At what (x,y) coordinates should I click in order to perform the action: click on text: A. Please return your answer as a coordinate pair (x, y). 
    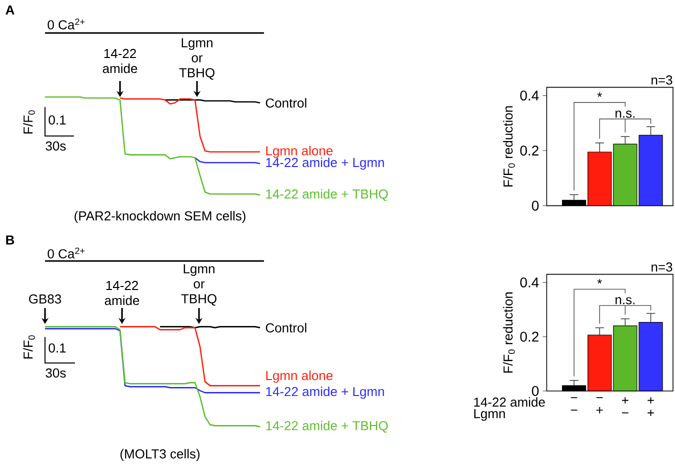
    Looking at the image, I should click on (10, 10).